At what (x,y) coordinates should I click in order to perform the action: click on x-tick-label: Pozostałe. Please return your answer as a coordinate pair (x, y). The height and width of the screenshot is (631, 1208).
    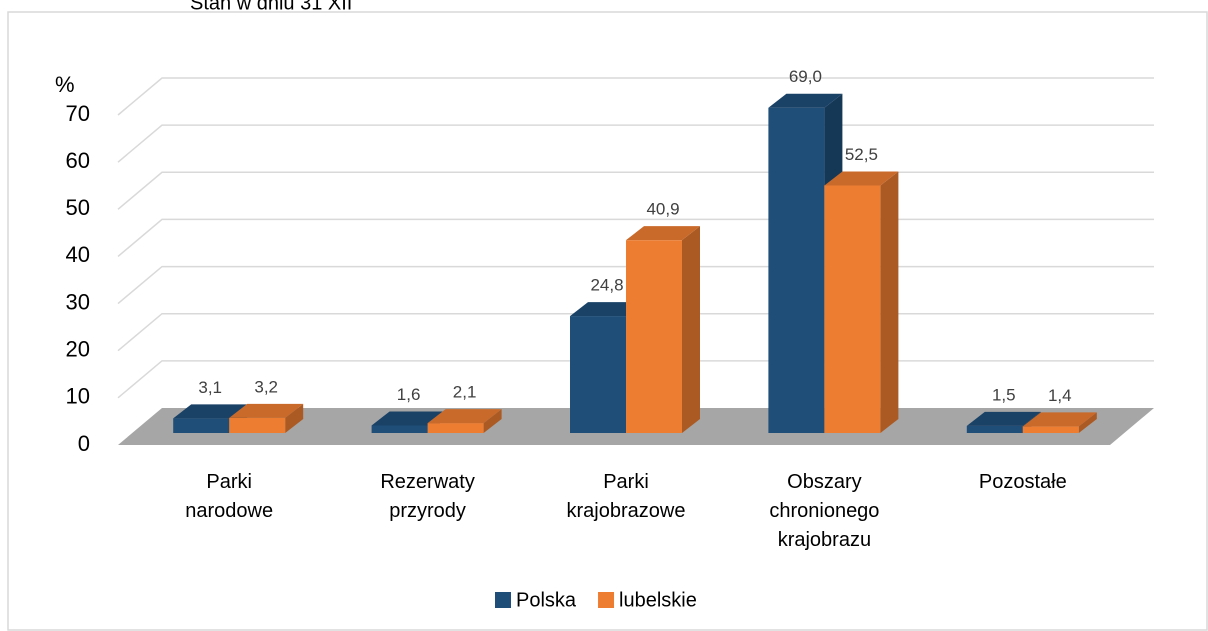
    Looking at the image, I should click on (1023, 482).